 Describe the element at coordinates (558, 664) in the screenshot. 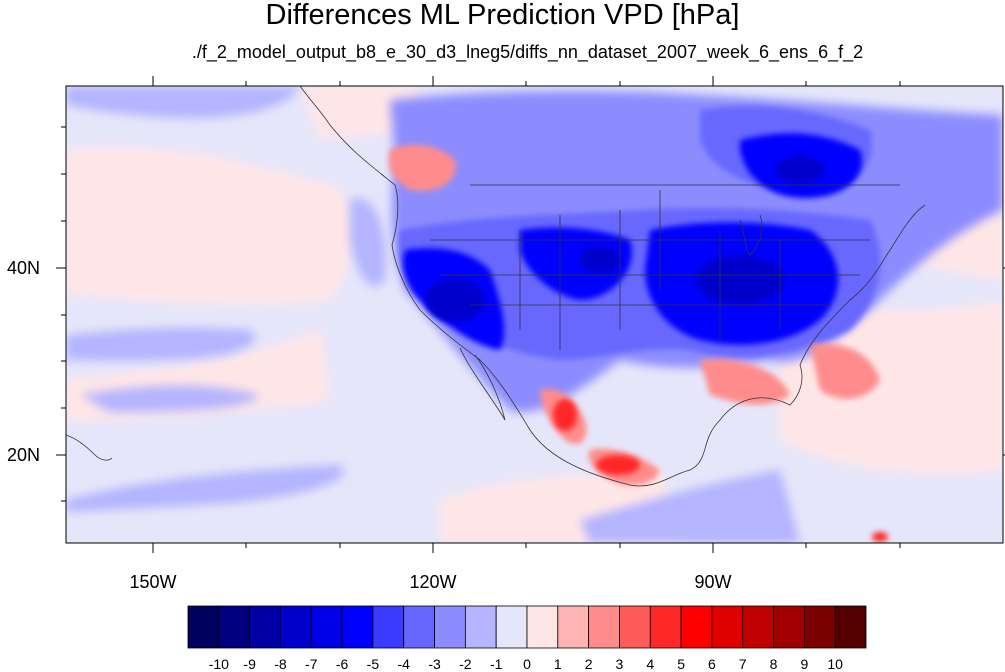

I see `colorbar-tick-label: 1` at that location.